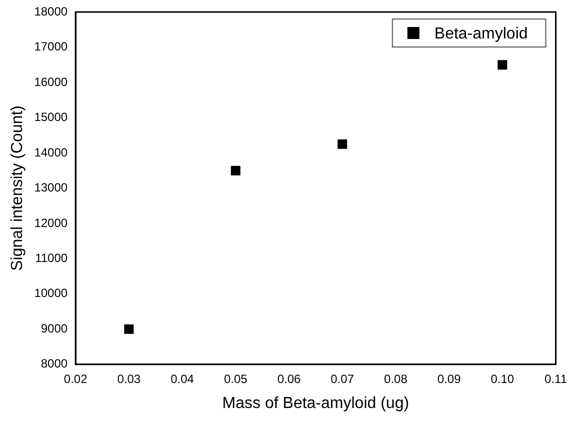  I want to click on y-tick-label: 13000, so click(51, 187).